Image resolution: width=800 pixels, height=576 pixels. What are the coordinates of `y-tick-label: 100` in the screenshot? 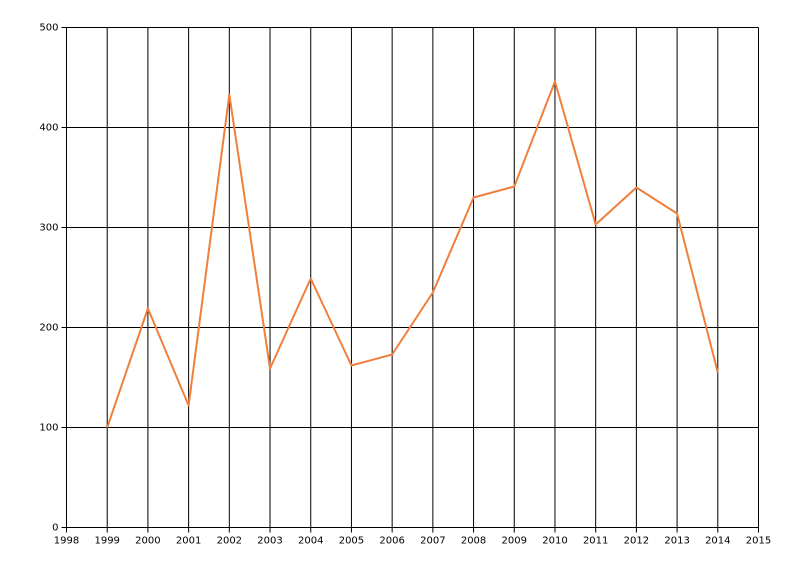 It's located at (48, 428).